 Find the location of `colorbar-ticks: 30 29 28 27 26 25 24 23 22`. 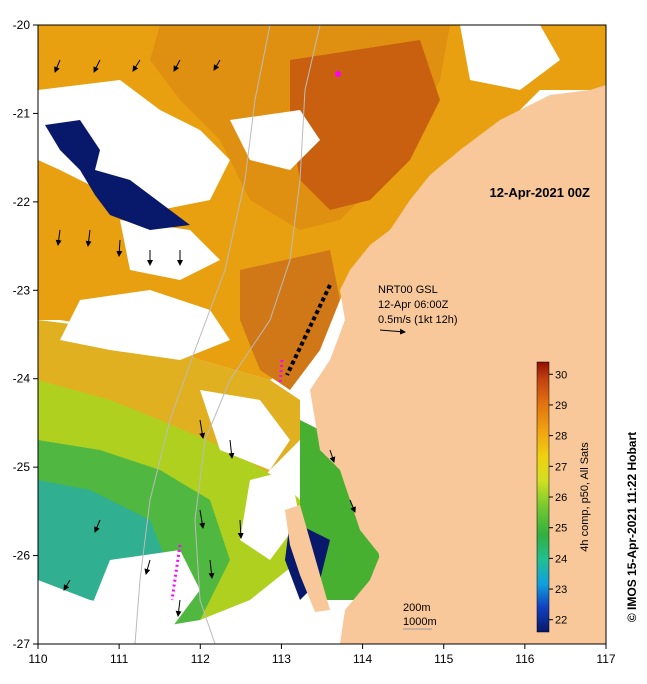

colorbar-ticks: 30 29 28 27 26 25 24 23 22 is located at coordinates (558, 498).